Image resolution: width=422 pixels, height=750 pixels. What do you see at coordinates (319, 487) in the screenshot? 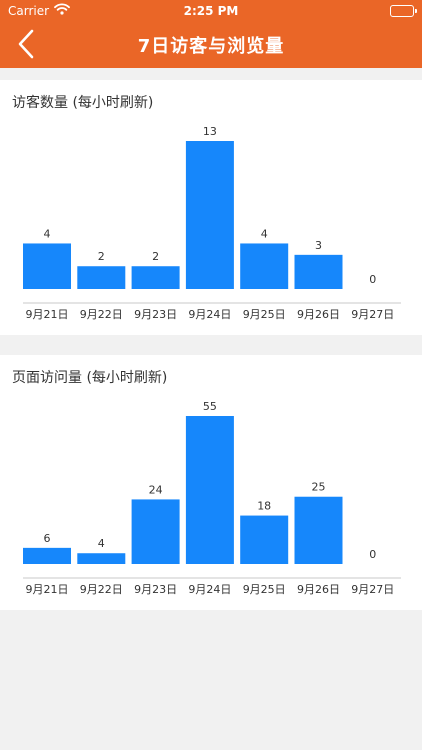
I see `data-label: 25` at bounding box center [319, 487].